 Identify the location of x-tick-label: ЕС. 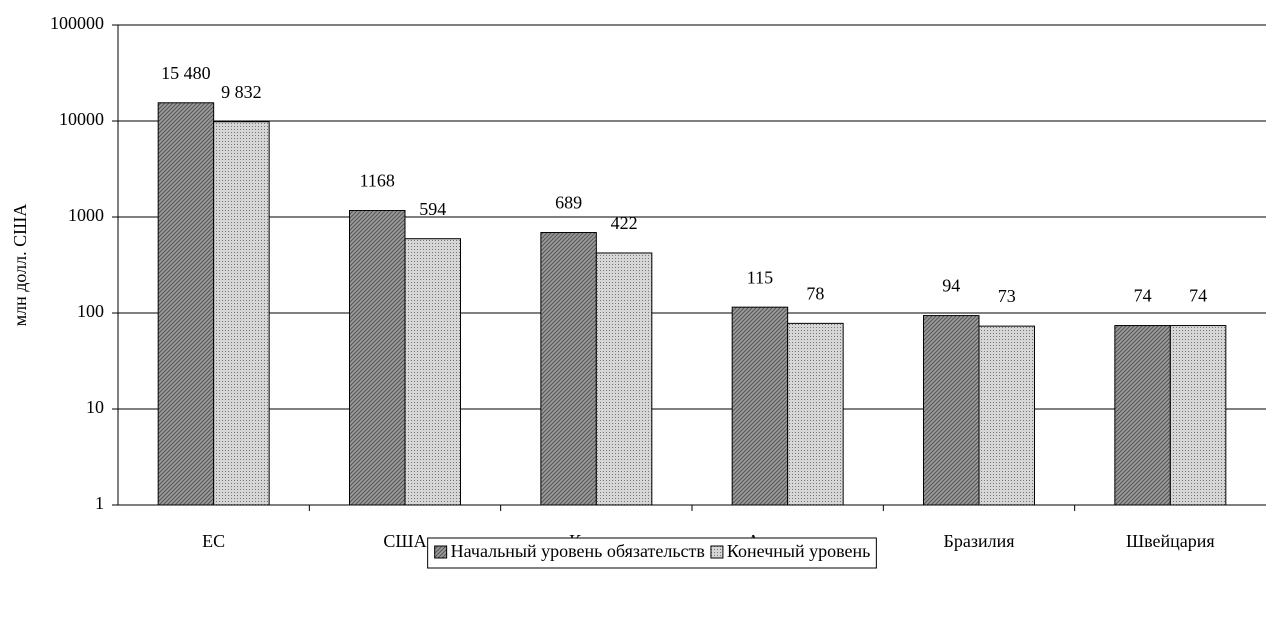
(213, 541).